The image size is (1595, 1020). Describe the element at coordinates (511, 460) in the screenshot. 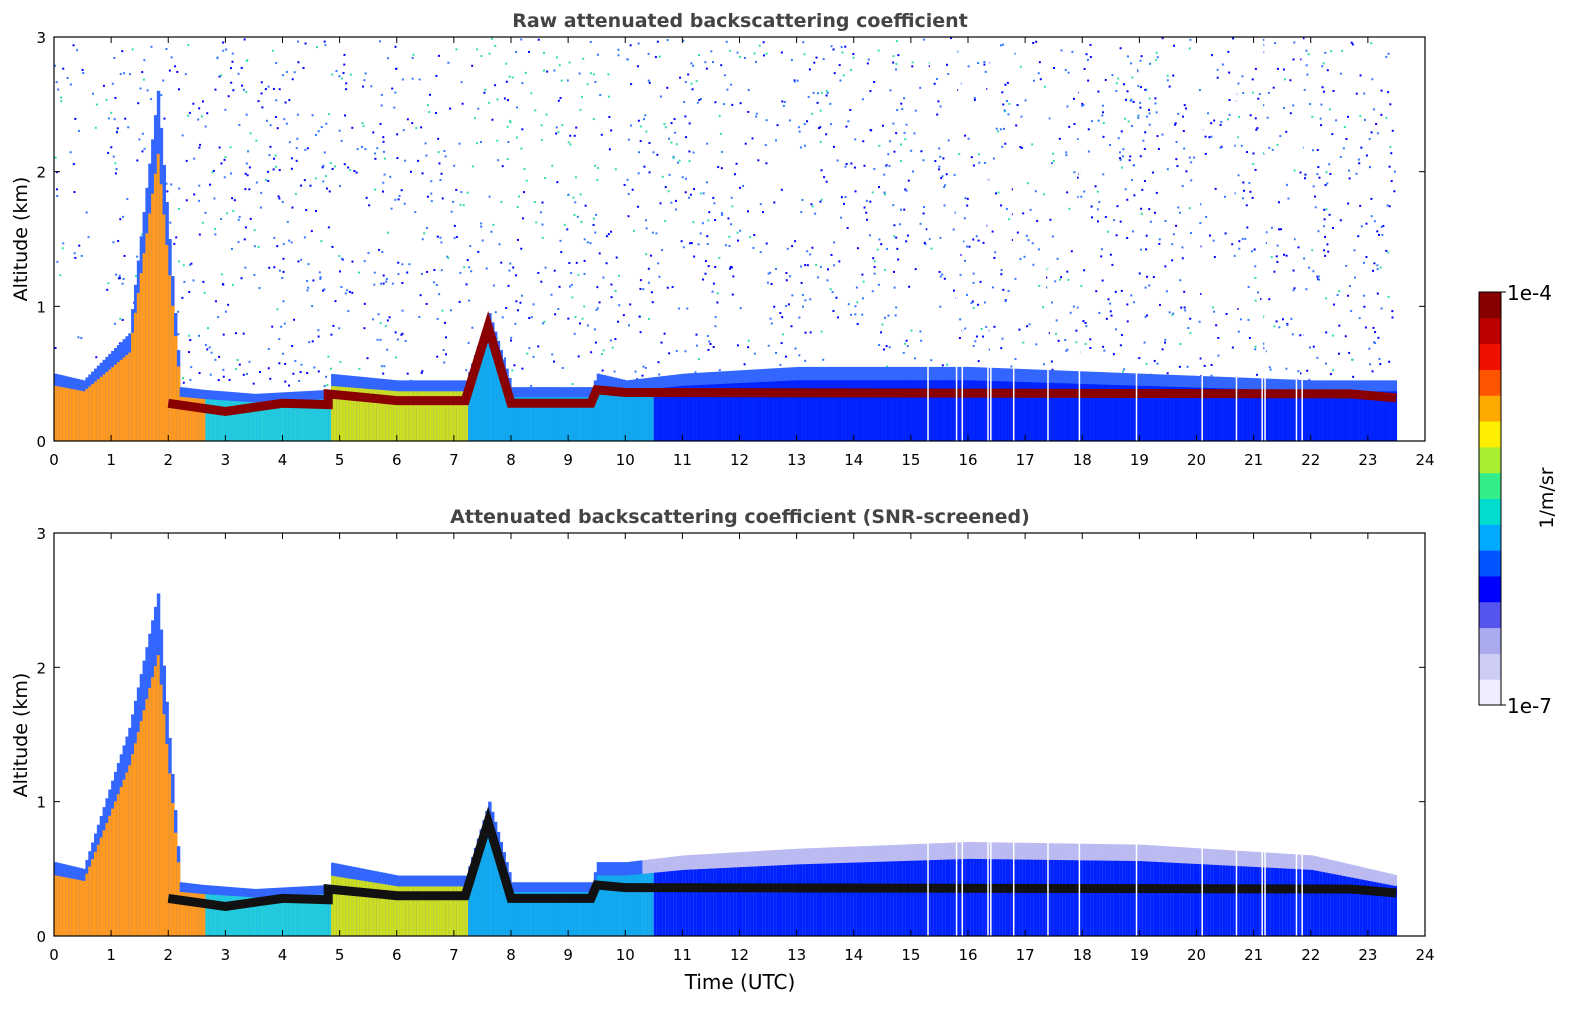

I see `x-tick-label: 8` at that location.